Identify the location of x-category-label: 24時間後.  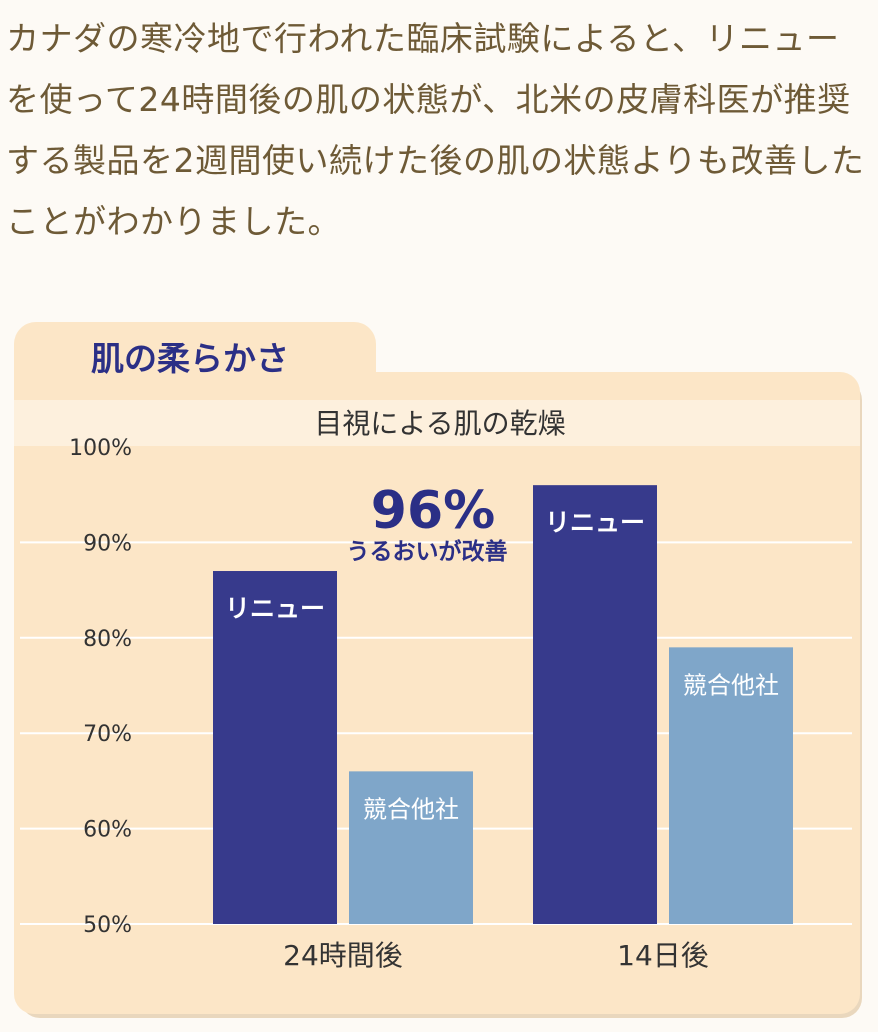
(343, 955).